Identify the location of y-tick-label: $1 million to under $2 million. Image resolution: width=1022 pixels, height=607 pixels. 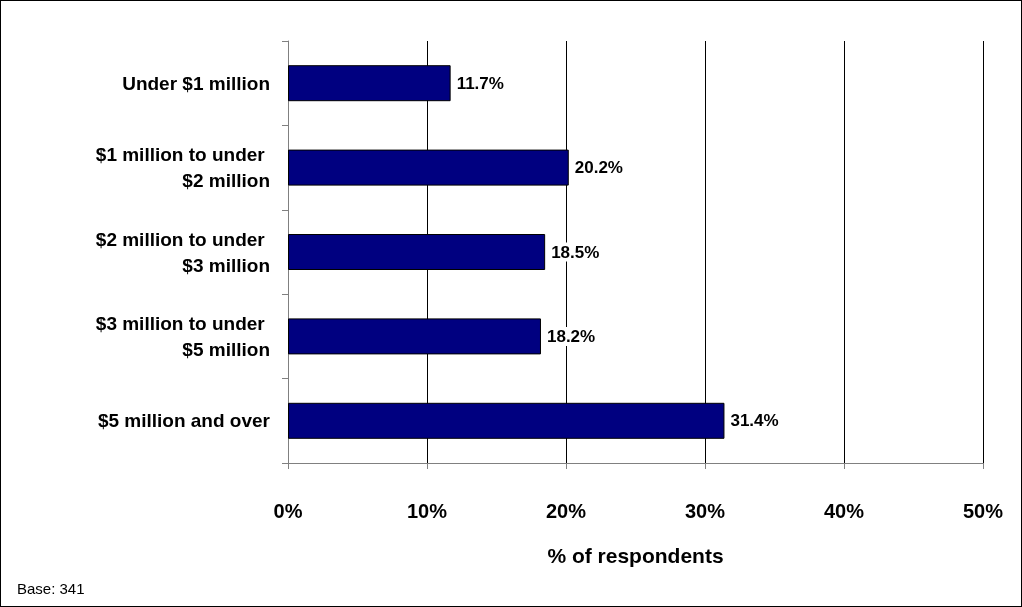
(182, 168).